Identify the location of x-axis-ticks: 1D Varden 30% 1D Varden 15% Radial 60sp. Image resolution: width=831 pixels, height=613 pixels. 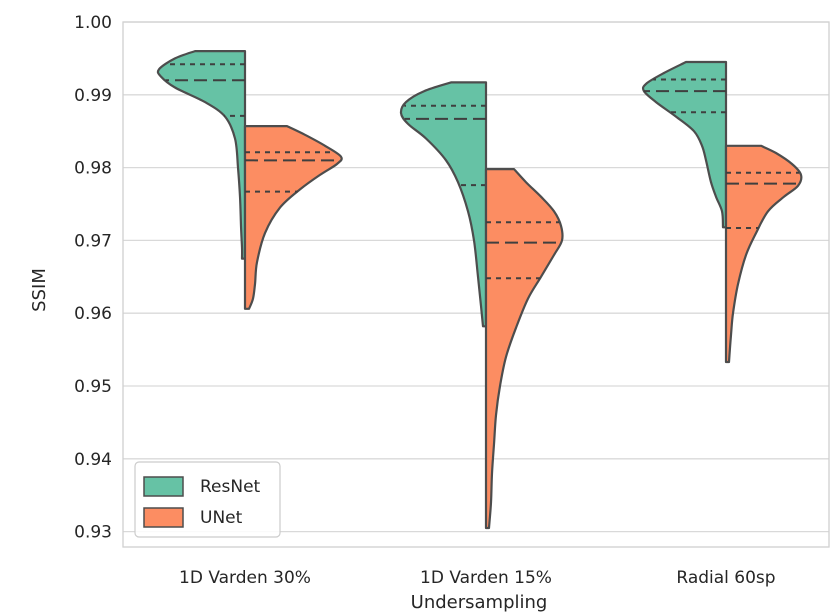
(477, 578).